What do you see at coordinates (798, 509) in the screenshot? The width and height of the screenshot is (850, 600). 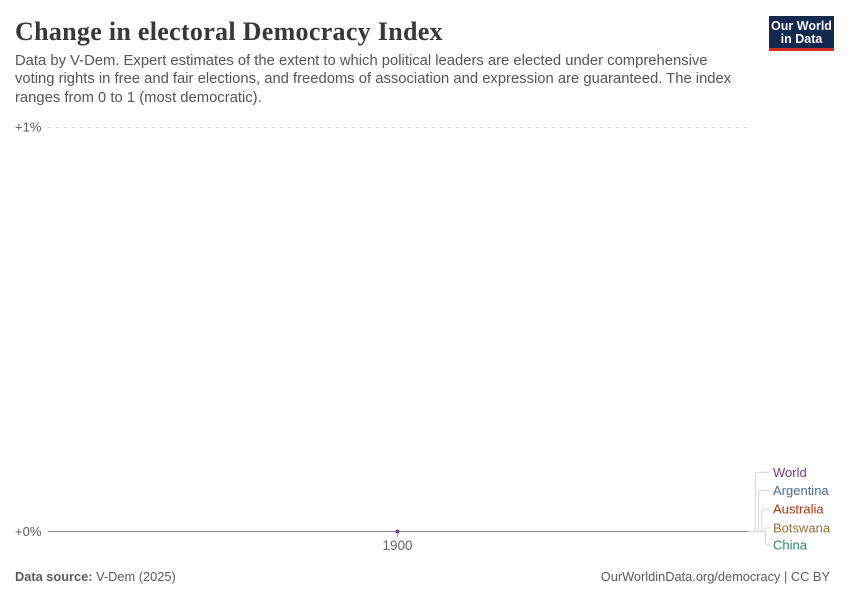 I see `svg-text: Australia` at bounding box center [798, 509].